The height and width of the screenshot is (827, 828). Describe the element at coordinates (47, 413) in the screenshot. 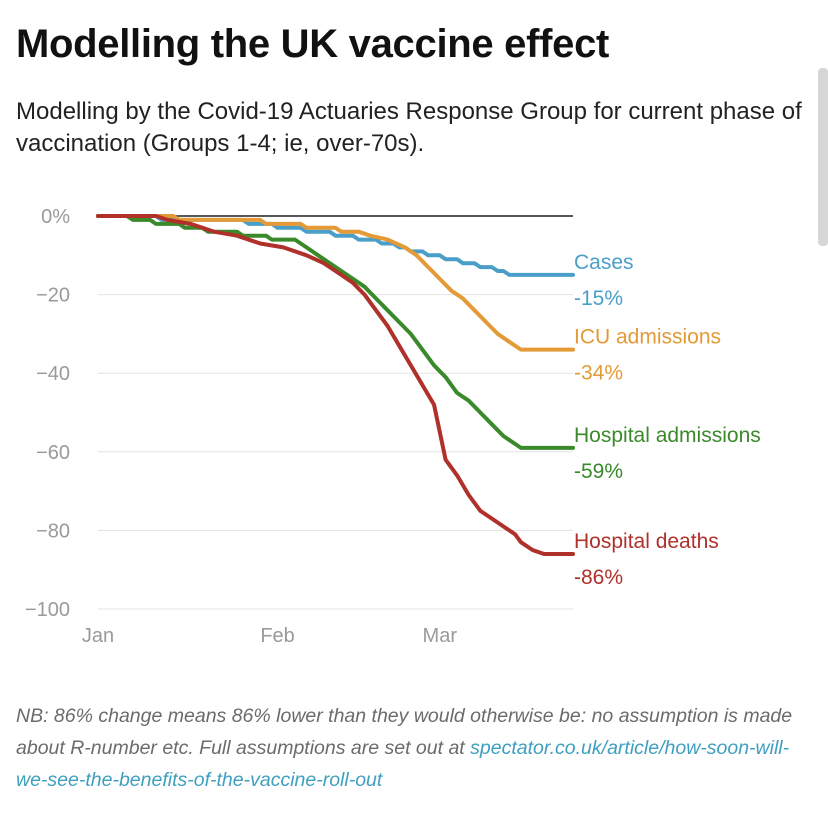

I see `y-axis-ticks: 0% −20 −40 −60 −80 −100` at that location.